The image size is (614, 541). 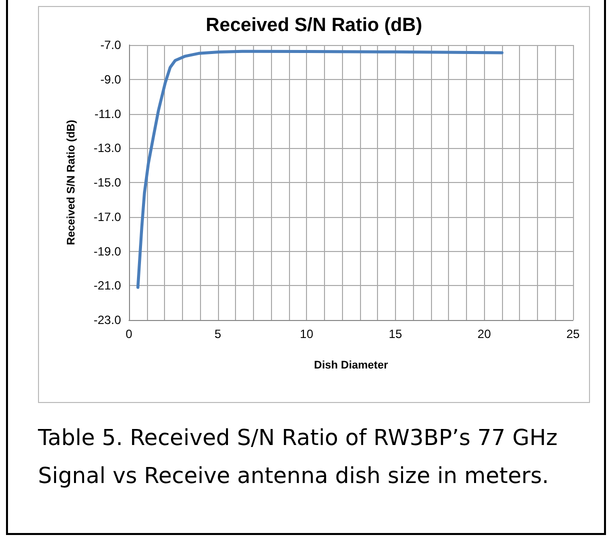 What do you see at coordinates (108, 251) in the screenshot?
I see `y-tick-label: -19.0` at bounding box center [108, 251].